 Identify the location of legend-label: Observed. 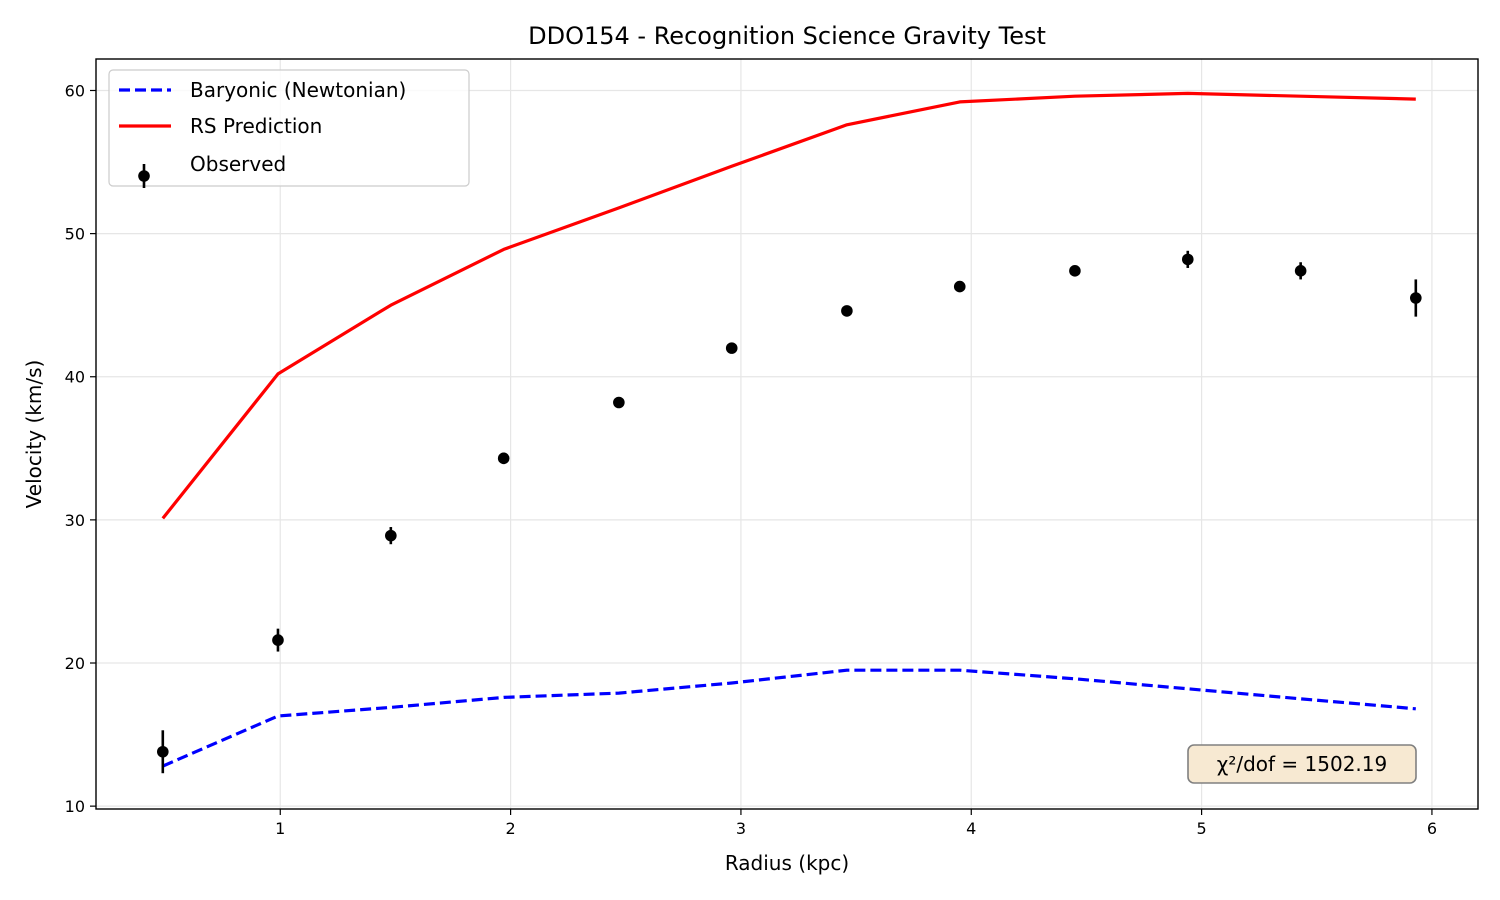
(238, 164).